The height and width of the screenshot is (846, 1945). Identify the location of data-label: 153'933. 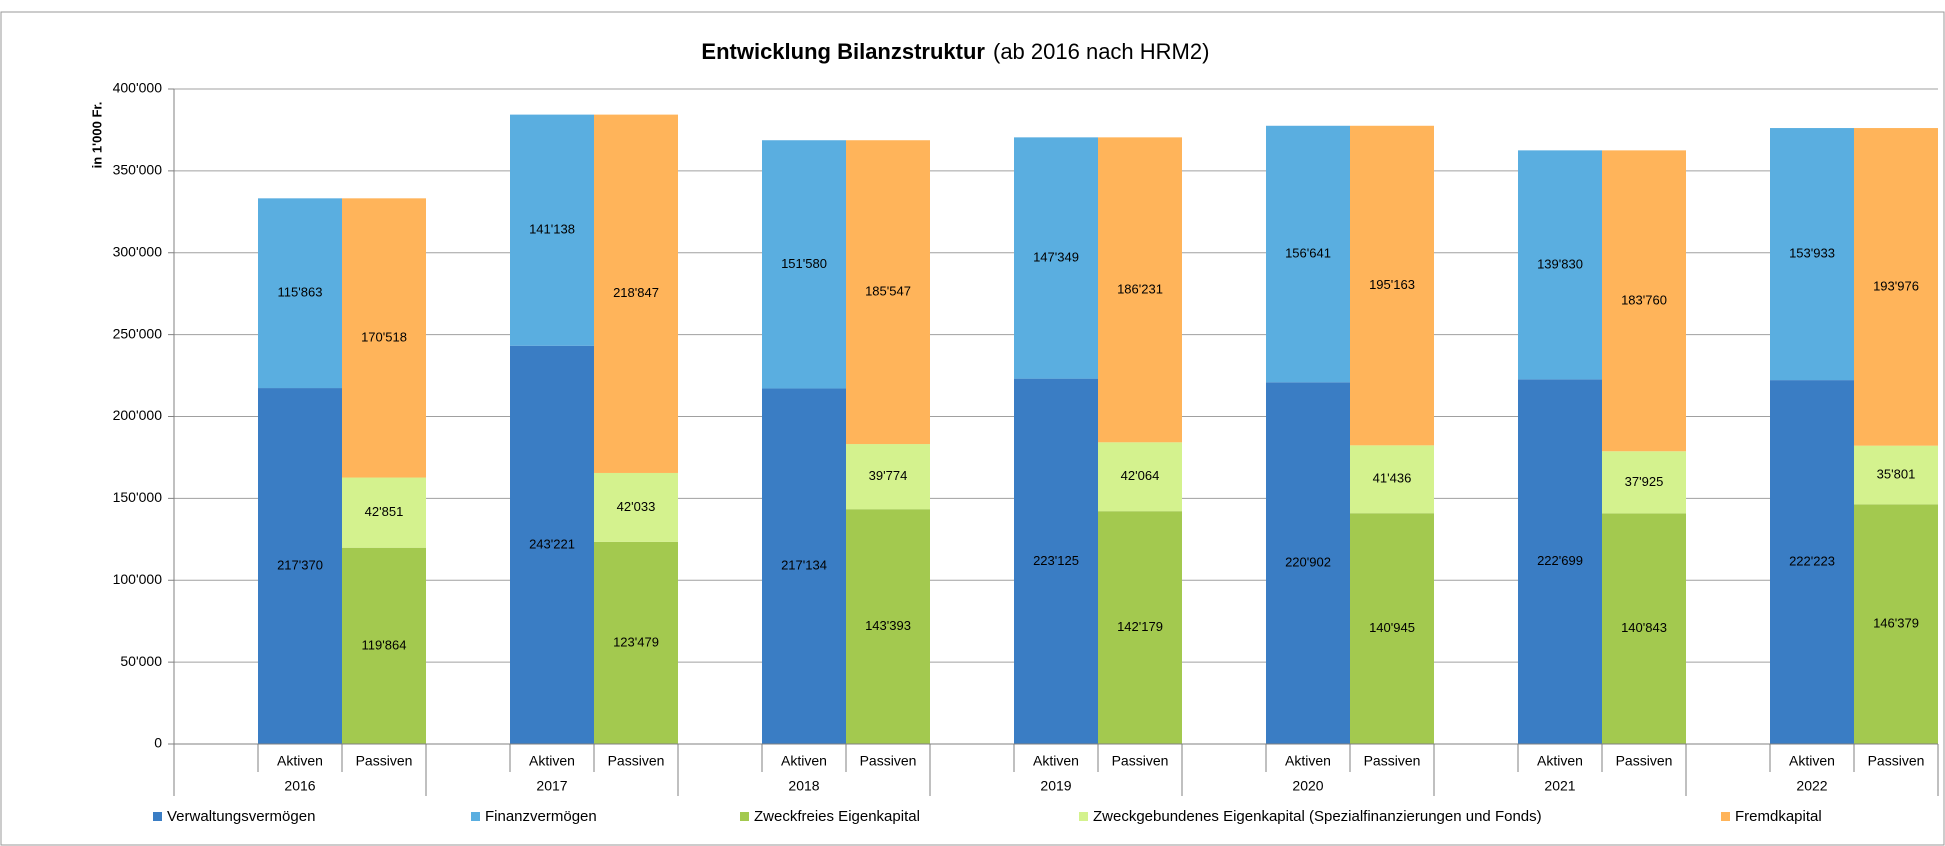
(1812, 253).